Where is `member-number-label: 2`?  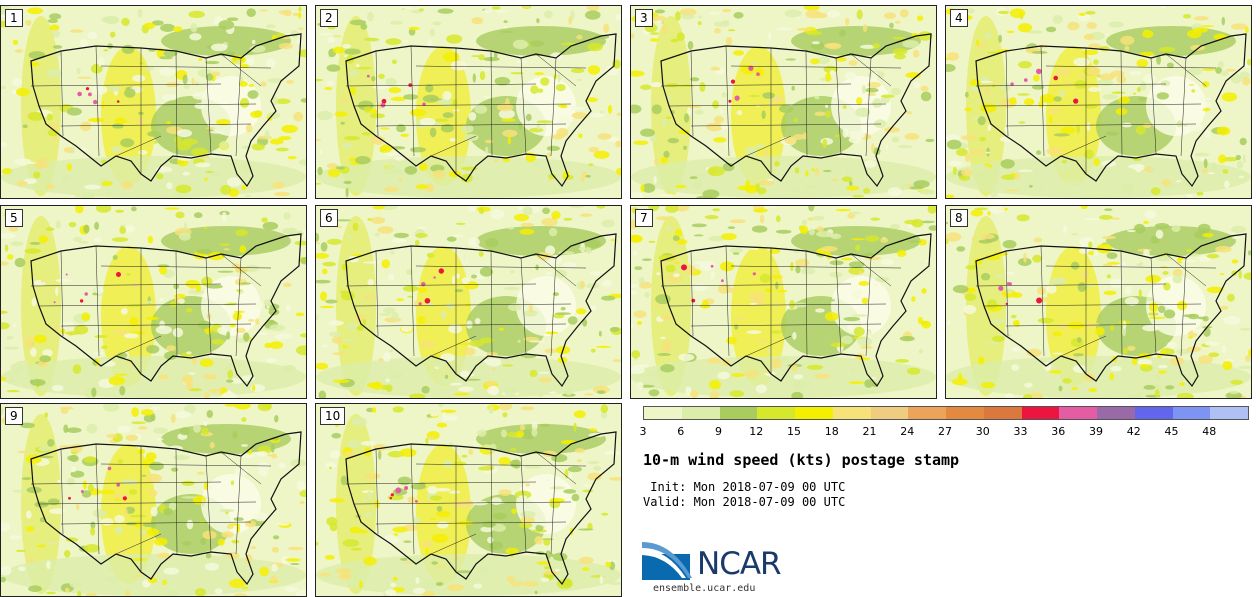 member-number-label: 2 is located at coordinates (329, 18).